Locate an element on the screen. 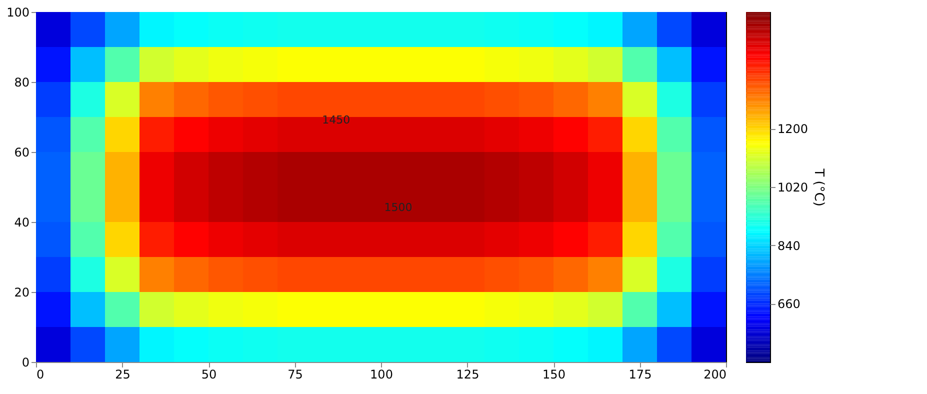 The height and width of the screenshot is (394, 927). x-tick-label: 100 is located at coordinates (381, 375).